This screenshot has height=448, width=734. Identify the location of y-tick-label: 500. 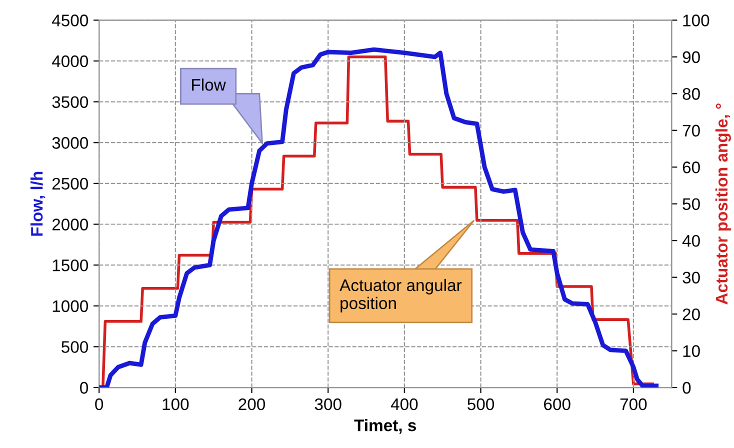
(75, 347).